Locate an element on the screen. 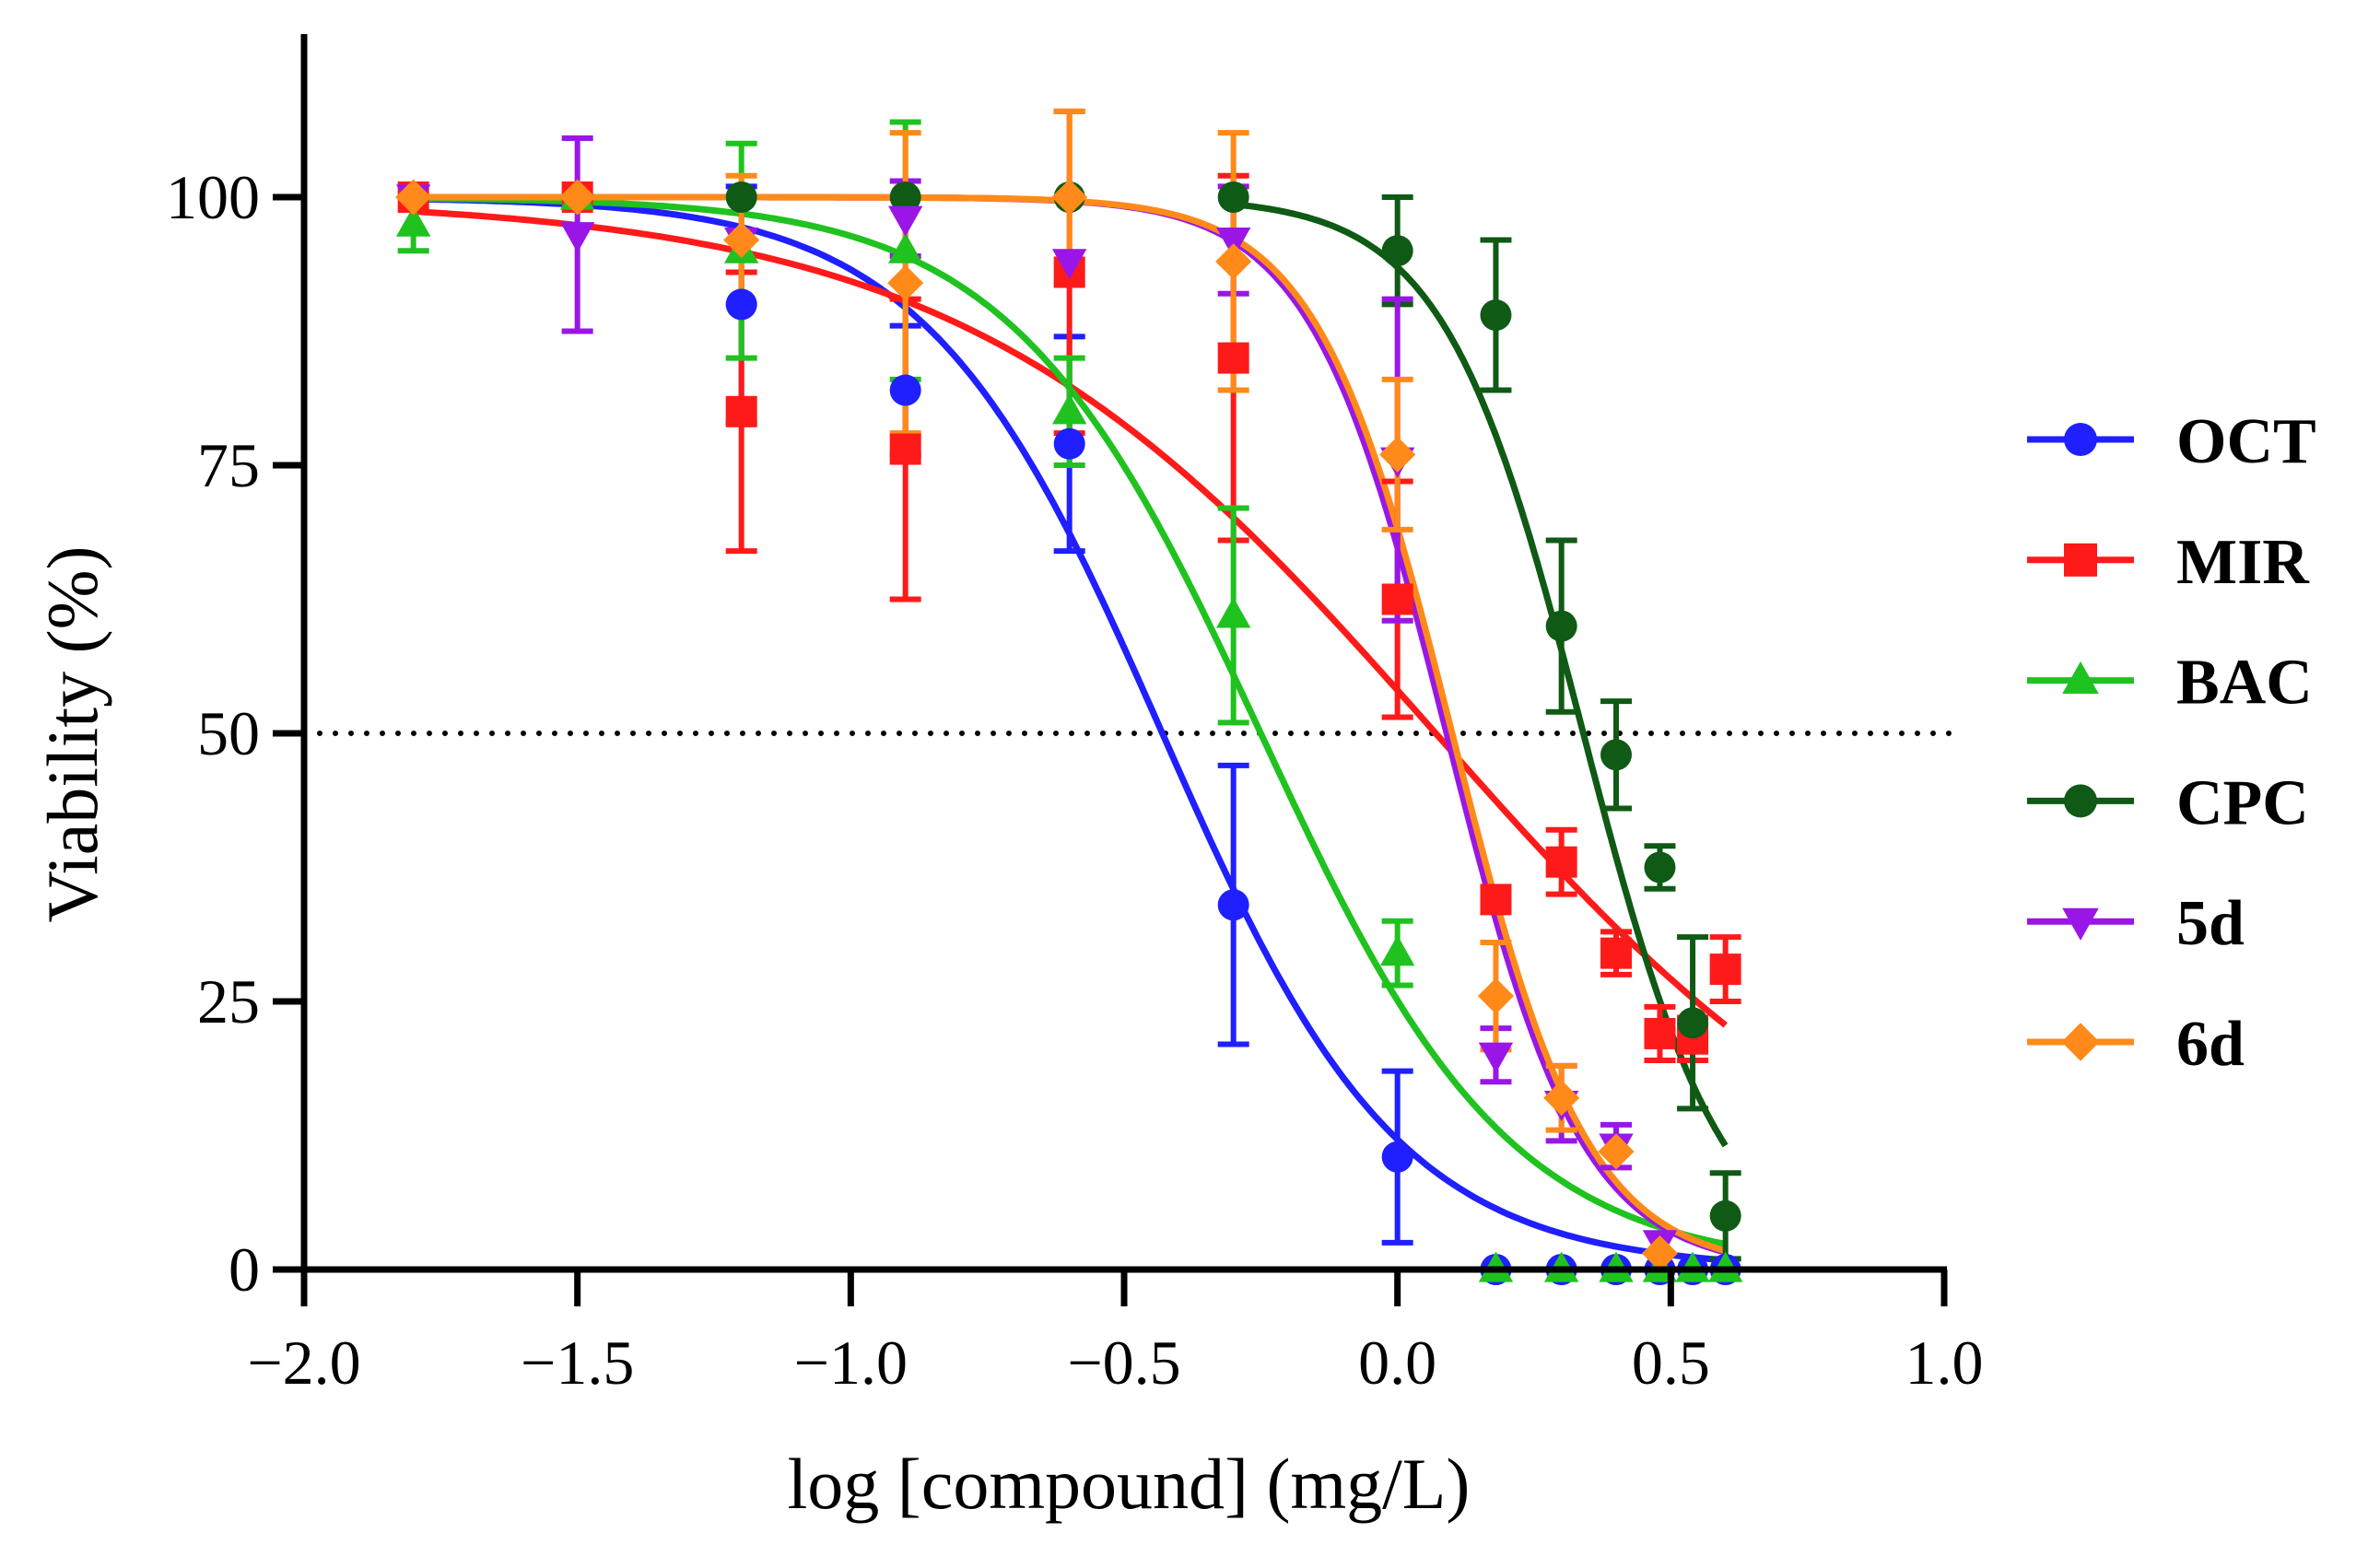 This screenshot has height=1568, width=2368. x-tick-label: −0.5 is located at coordinates (1123, 1363).